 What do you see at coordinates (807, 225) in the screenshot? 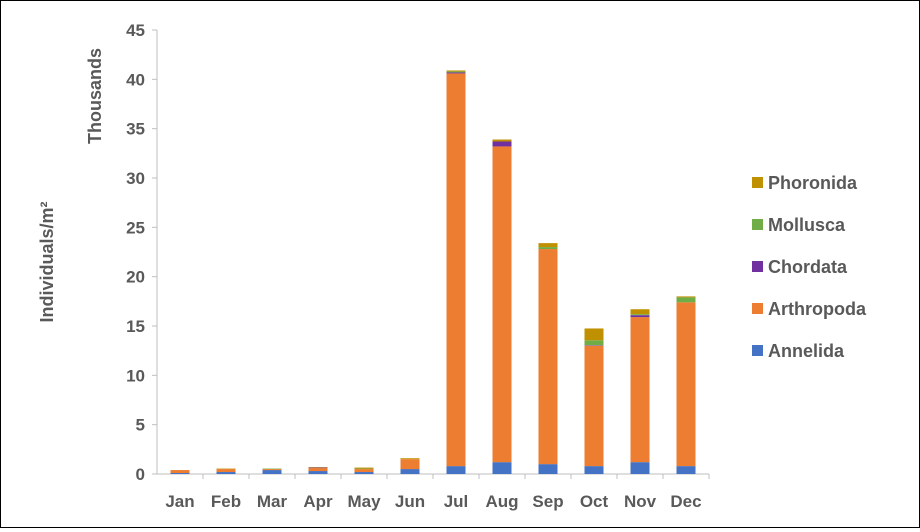
I see `legend-label-mollusca: Mollusca` at bounding box center [807, 225].